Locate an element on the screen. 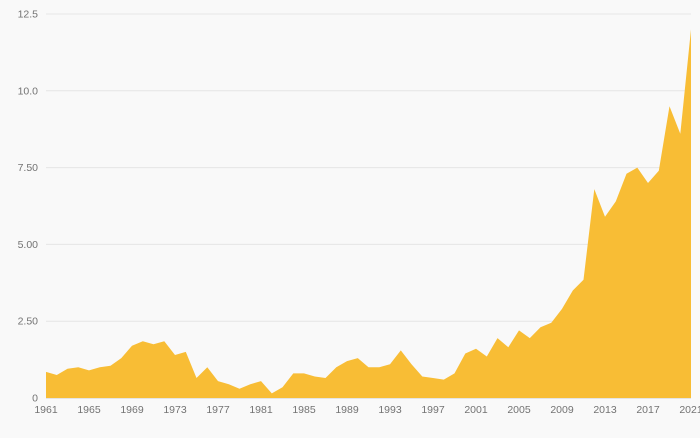 Image resolution: width=700 pixels, height=438 pixels. x-tick-label: 1969 is located at coordinates (132, 410).